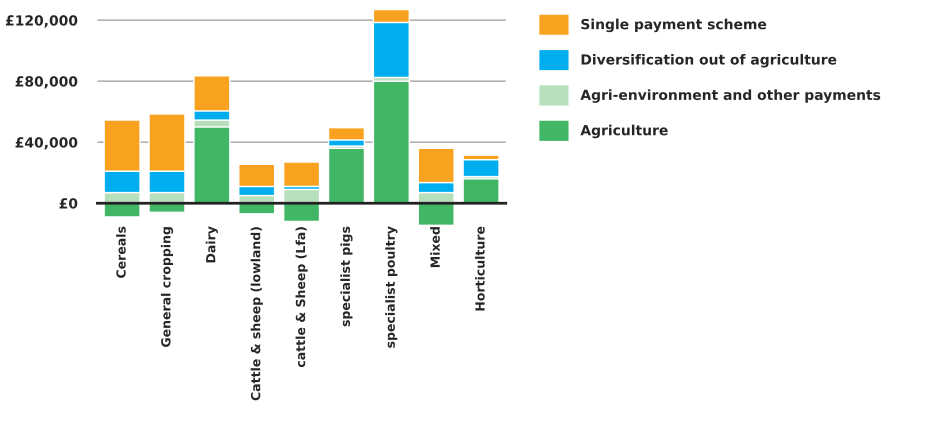 The height and width of the screenshot is (421, 928). What do you see at coordinates (69, 203) in the screenshot?
I see `y-tick-label: £0` at bounding box center [69, 203].